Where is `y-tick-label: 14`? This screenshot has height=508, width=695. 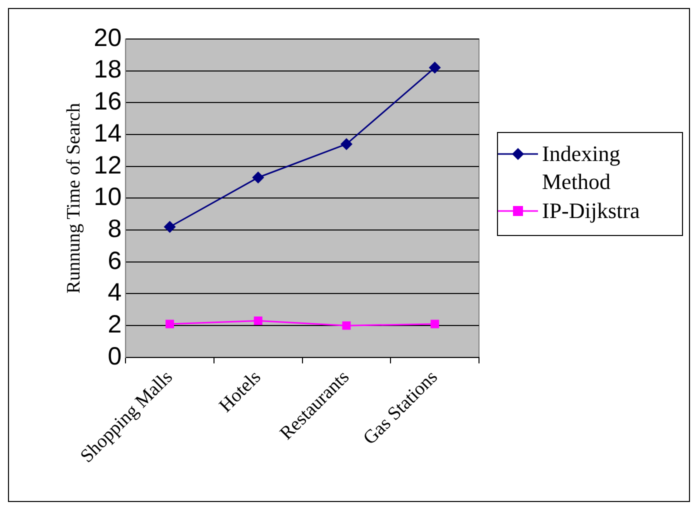 y-tick-label: 14 is located at coordinates (108, 133).